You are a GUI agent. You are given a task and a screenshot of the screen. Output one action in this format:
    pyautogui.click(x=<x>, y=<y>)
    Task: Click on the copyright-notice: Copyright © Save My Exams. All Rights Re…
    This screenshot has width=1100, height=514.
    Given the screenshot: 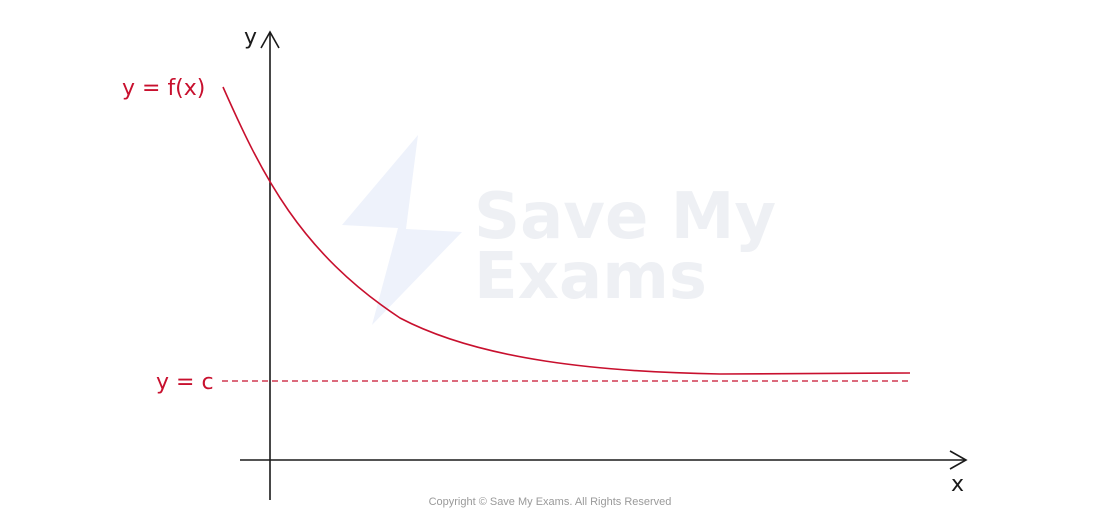 What is the action you would take?
    pyautogui.click(x=550, y=502)
    